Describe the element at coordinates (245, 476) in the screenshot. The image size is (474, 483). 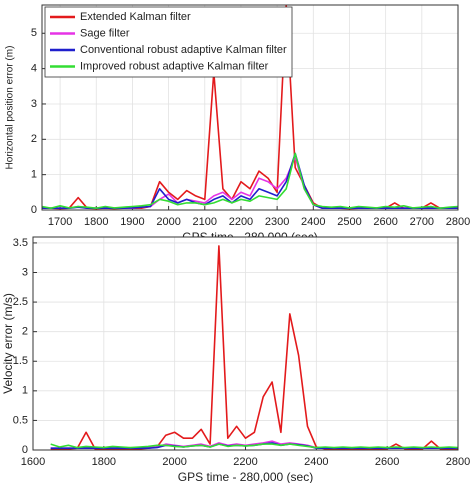
I see `x-axis-label: GPS time - 280,000 (sec)` at that location.